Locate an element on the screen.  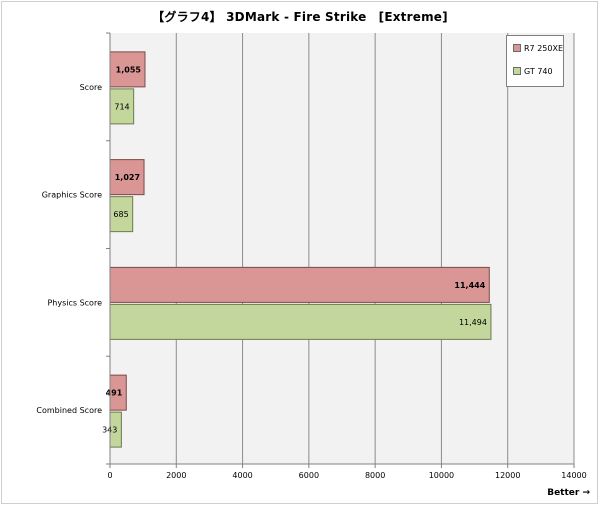
legend-label-series-2: GT 740 is located at coordinates (538, 71).